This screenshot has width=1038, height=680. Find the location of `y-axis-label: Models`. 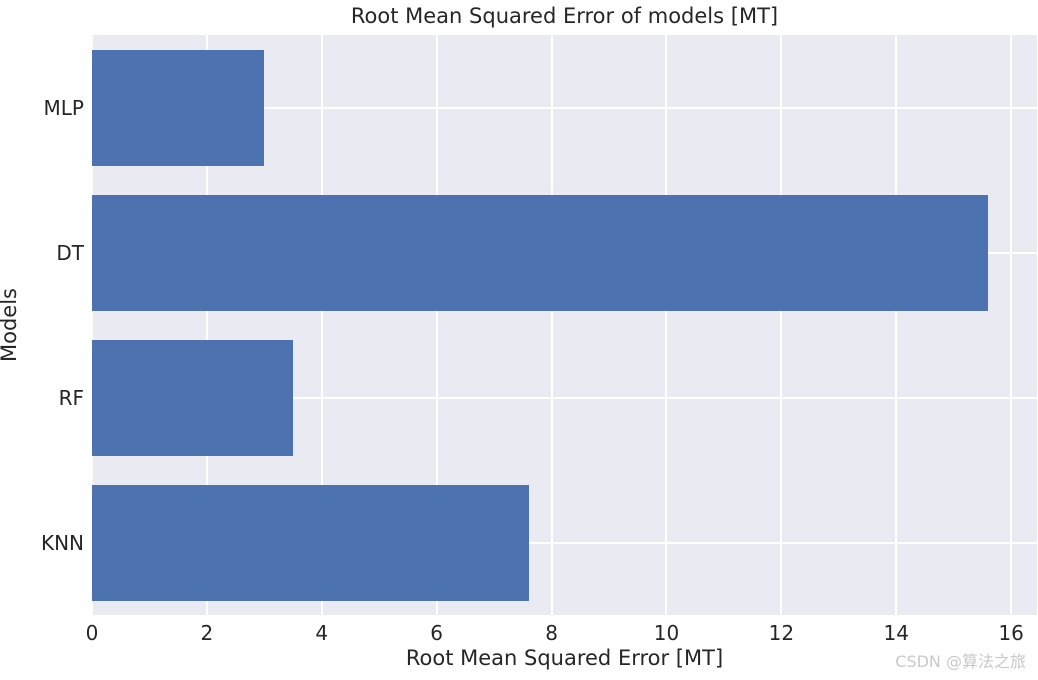

y-axis-label: Models is located at coordinates (10, 325).